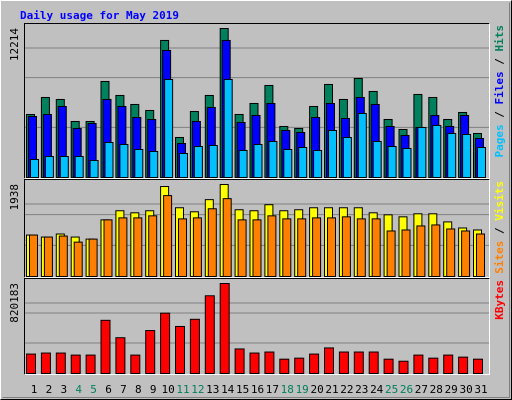 The width and height of the screenshot is (512, 400). What do you see at coordinates (212, 389) in the screenshot?
I see `x-tick-label: 13` at bounding box center [212, 389].